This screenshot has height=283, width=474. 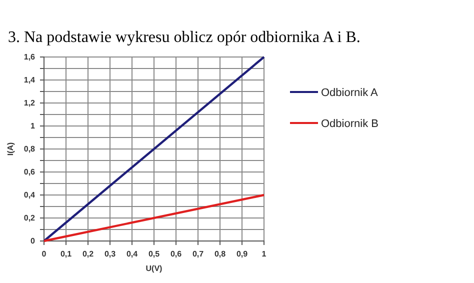 I want to click on x-axis-title: U(V), so click(x=154, y=268).